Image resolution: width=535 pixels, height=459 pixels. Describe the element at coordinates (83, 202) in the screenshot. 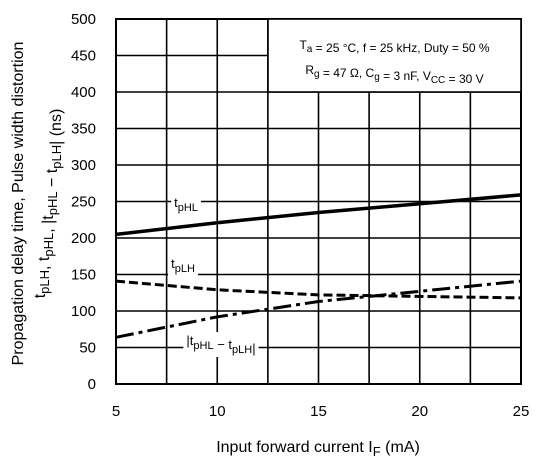

I see `y-tick-label: 250` at that location.